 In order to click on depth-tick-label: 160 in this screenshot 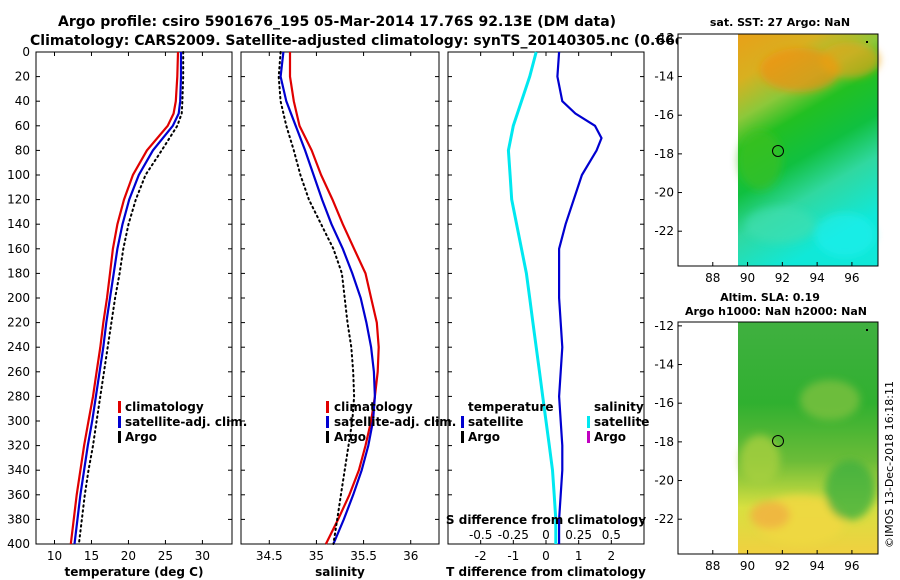, I will do `click(18, 249)`.